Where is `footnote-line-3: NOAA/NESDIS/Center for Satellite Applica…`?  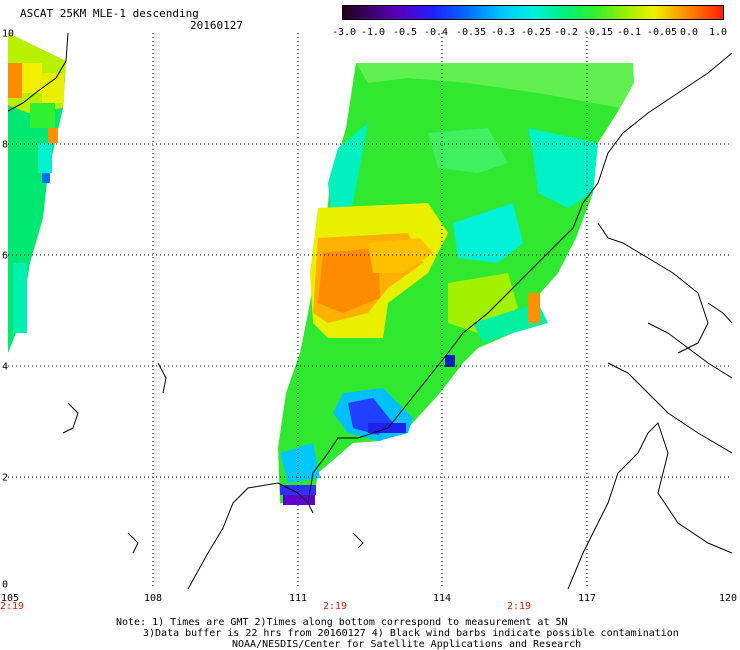 footnote-line-3: NOAA/NESDIS/Center for Satellite Applica… is located at coordinates (406, 644).